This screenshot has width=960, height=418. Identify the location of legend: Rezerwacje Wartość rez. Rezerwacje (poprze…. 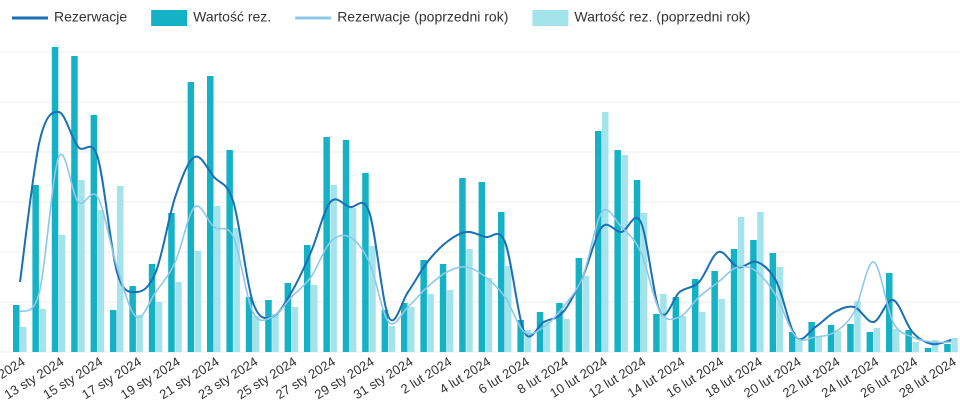
(381, 17).